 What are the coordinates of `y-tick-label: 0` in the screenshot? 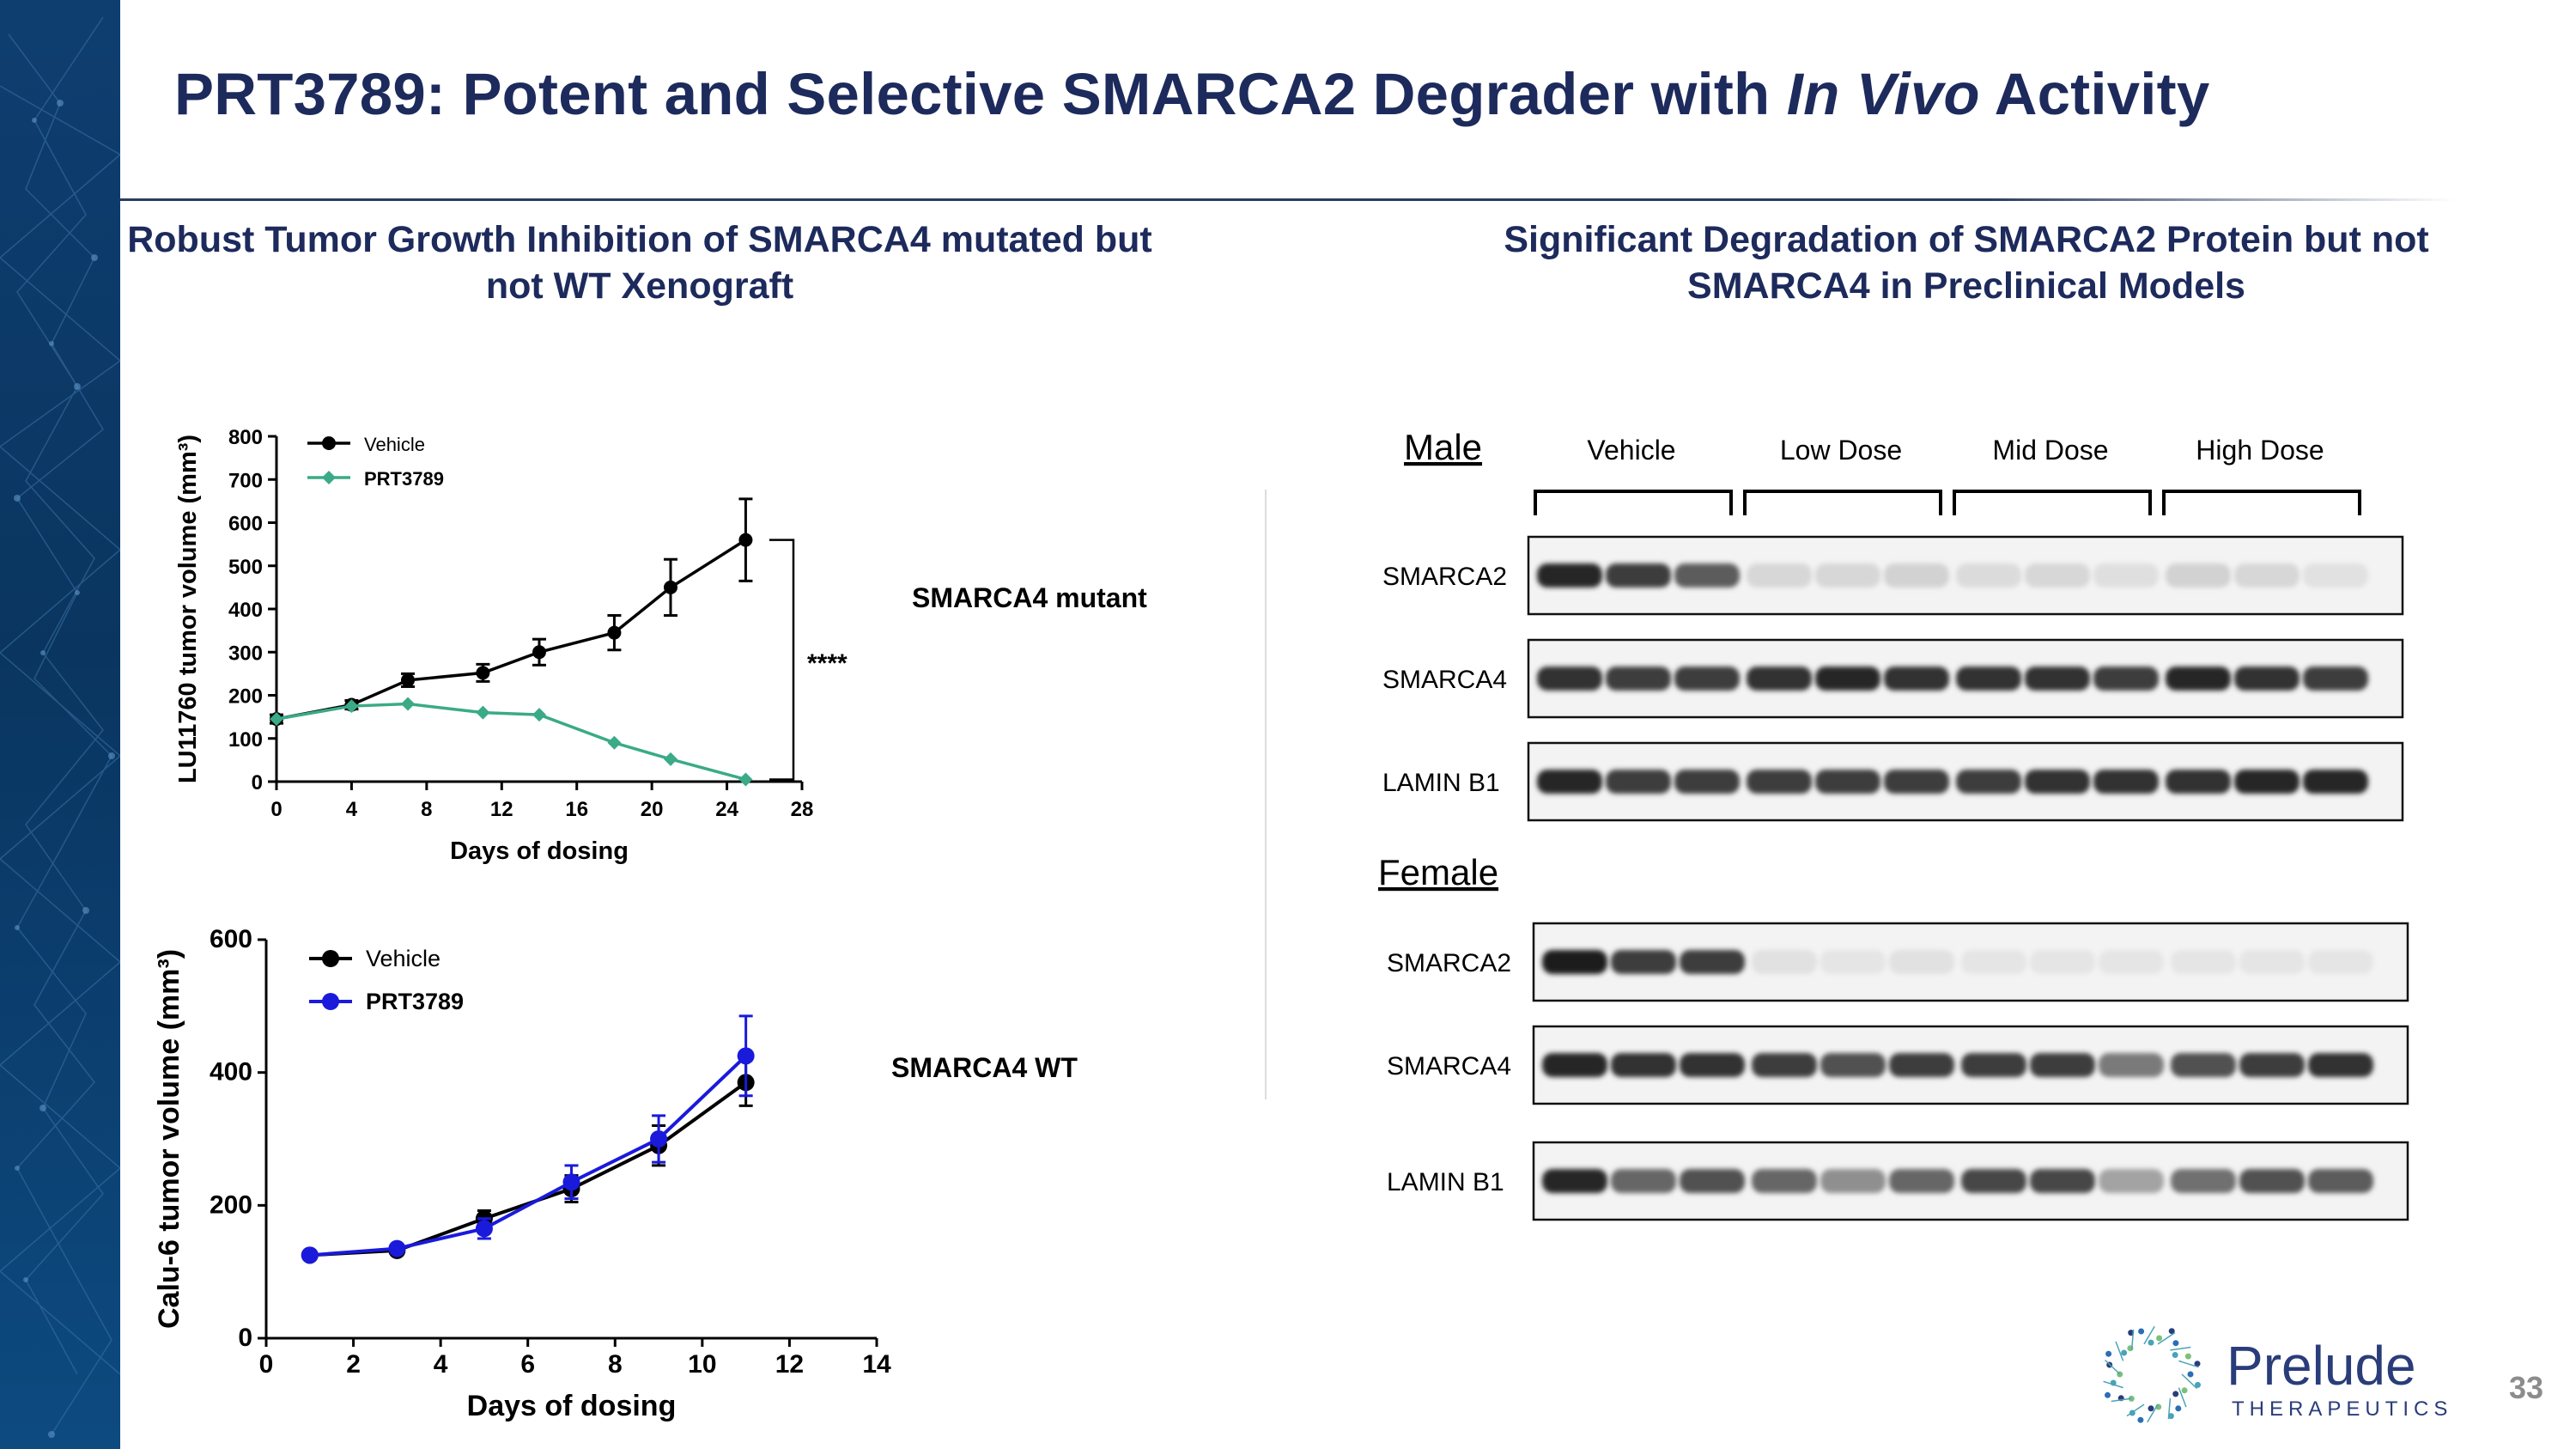 It's located at (245, 1338).